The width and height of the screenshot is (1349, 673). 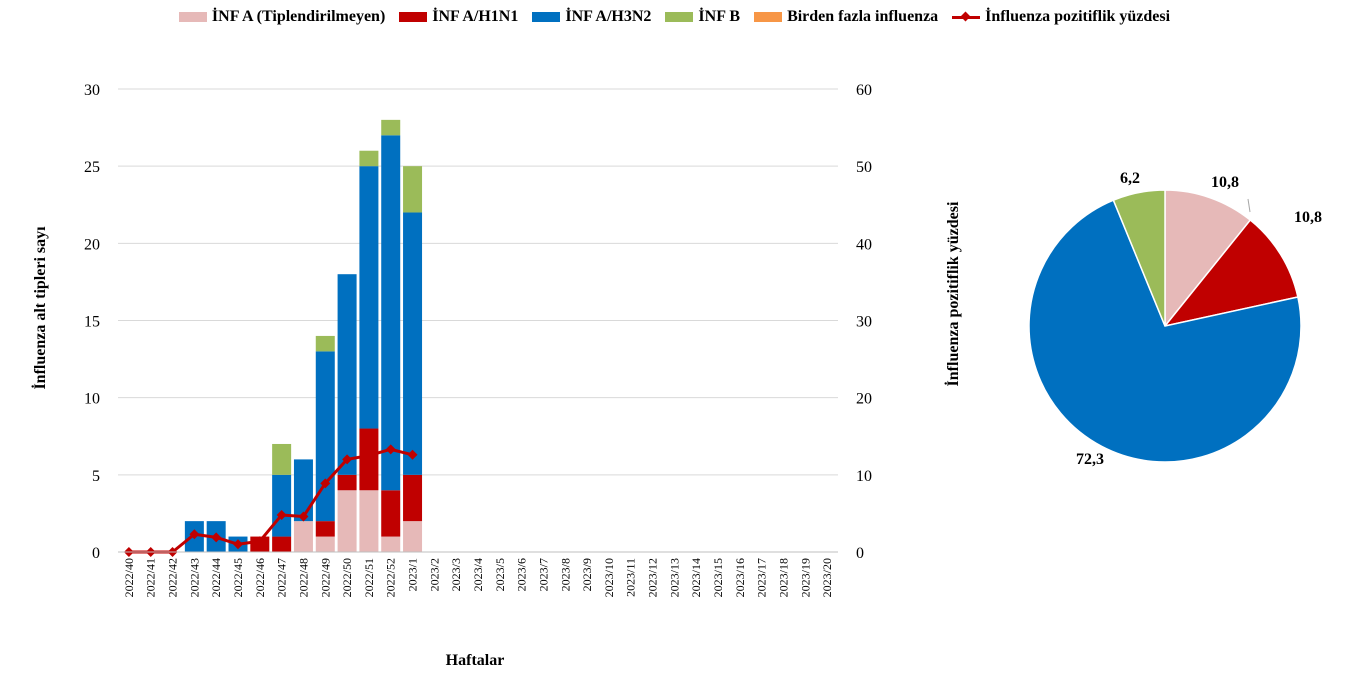 I want to click on x-tick-label: 2023/17, so click(x=762, y=577).